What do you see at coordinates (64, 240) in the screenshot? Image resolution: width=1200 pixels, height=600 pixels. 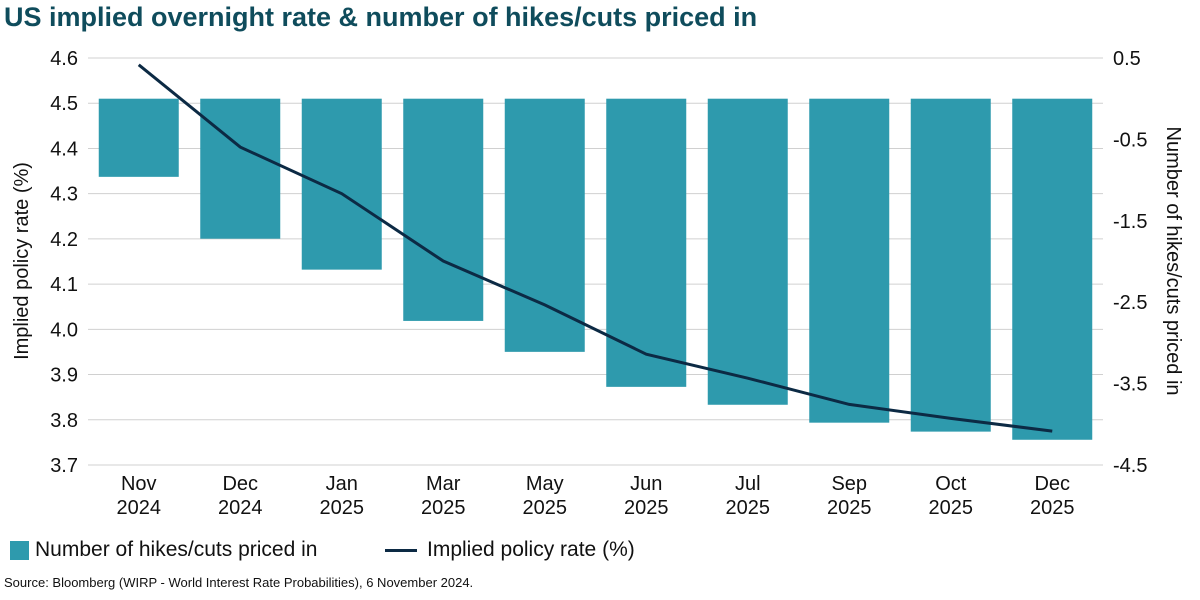 I see `y-left-tick-label: 4.2` at bounding box center [64, 240].